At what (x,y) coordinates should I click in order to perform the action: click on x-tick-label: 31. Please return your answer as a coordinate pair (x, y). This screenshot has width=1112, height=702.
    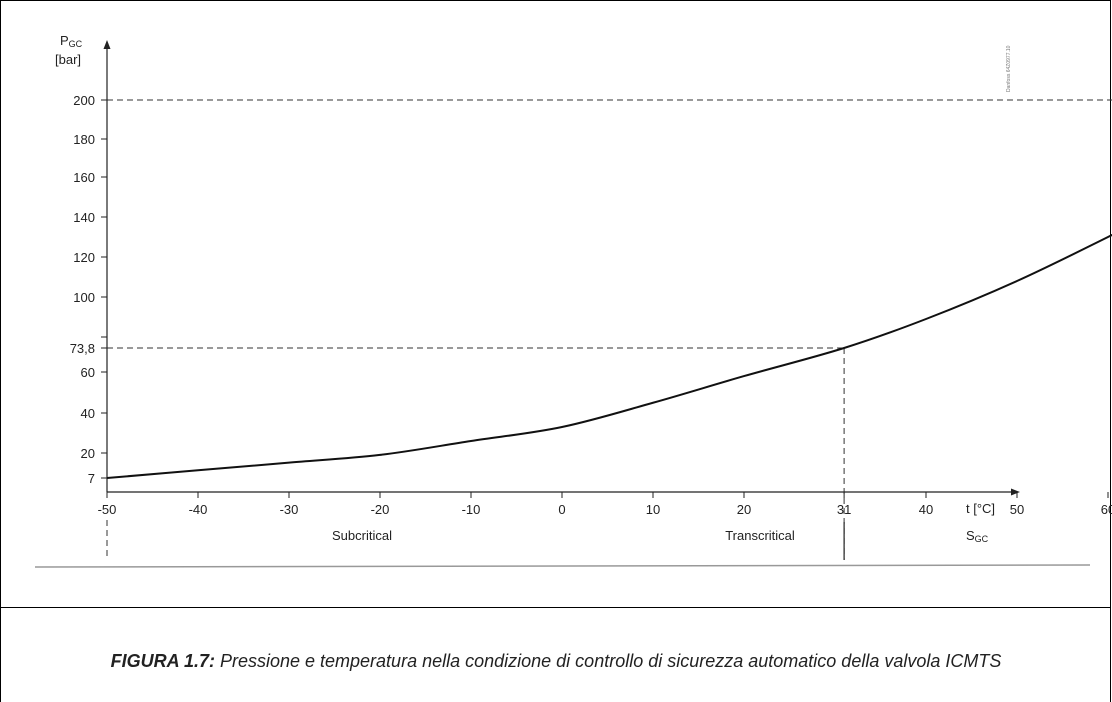
    Looking at the image, I should click on (844, 509).